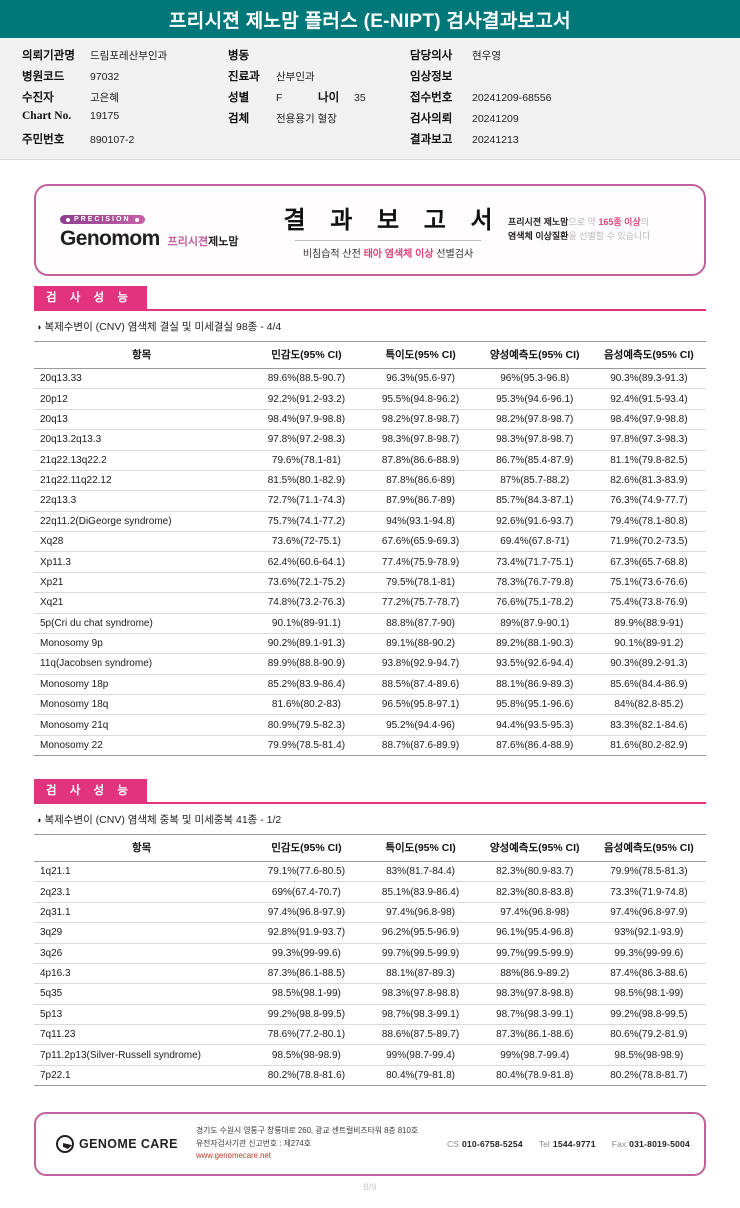 This screenshot has height=1208, width=740. I want to click on info-row-ward: 병동, so click(319, 57).